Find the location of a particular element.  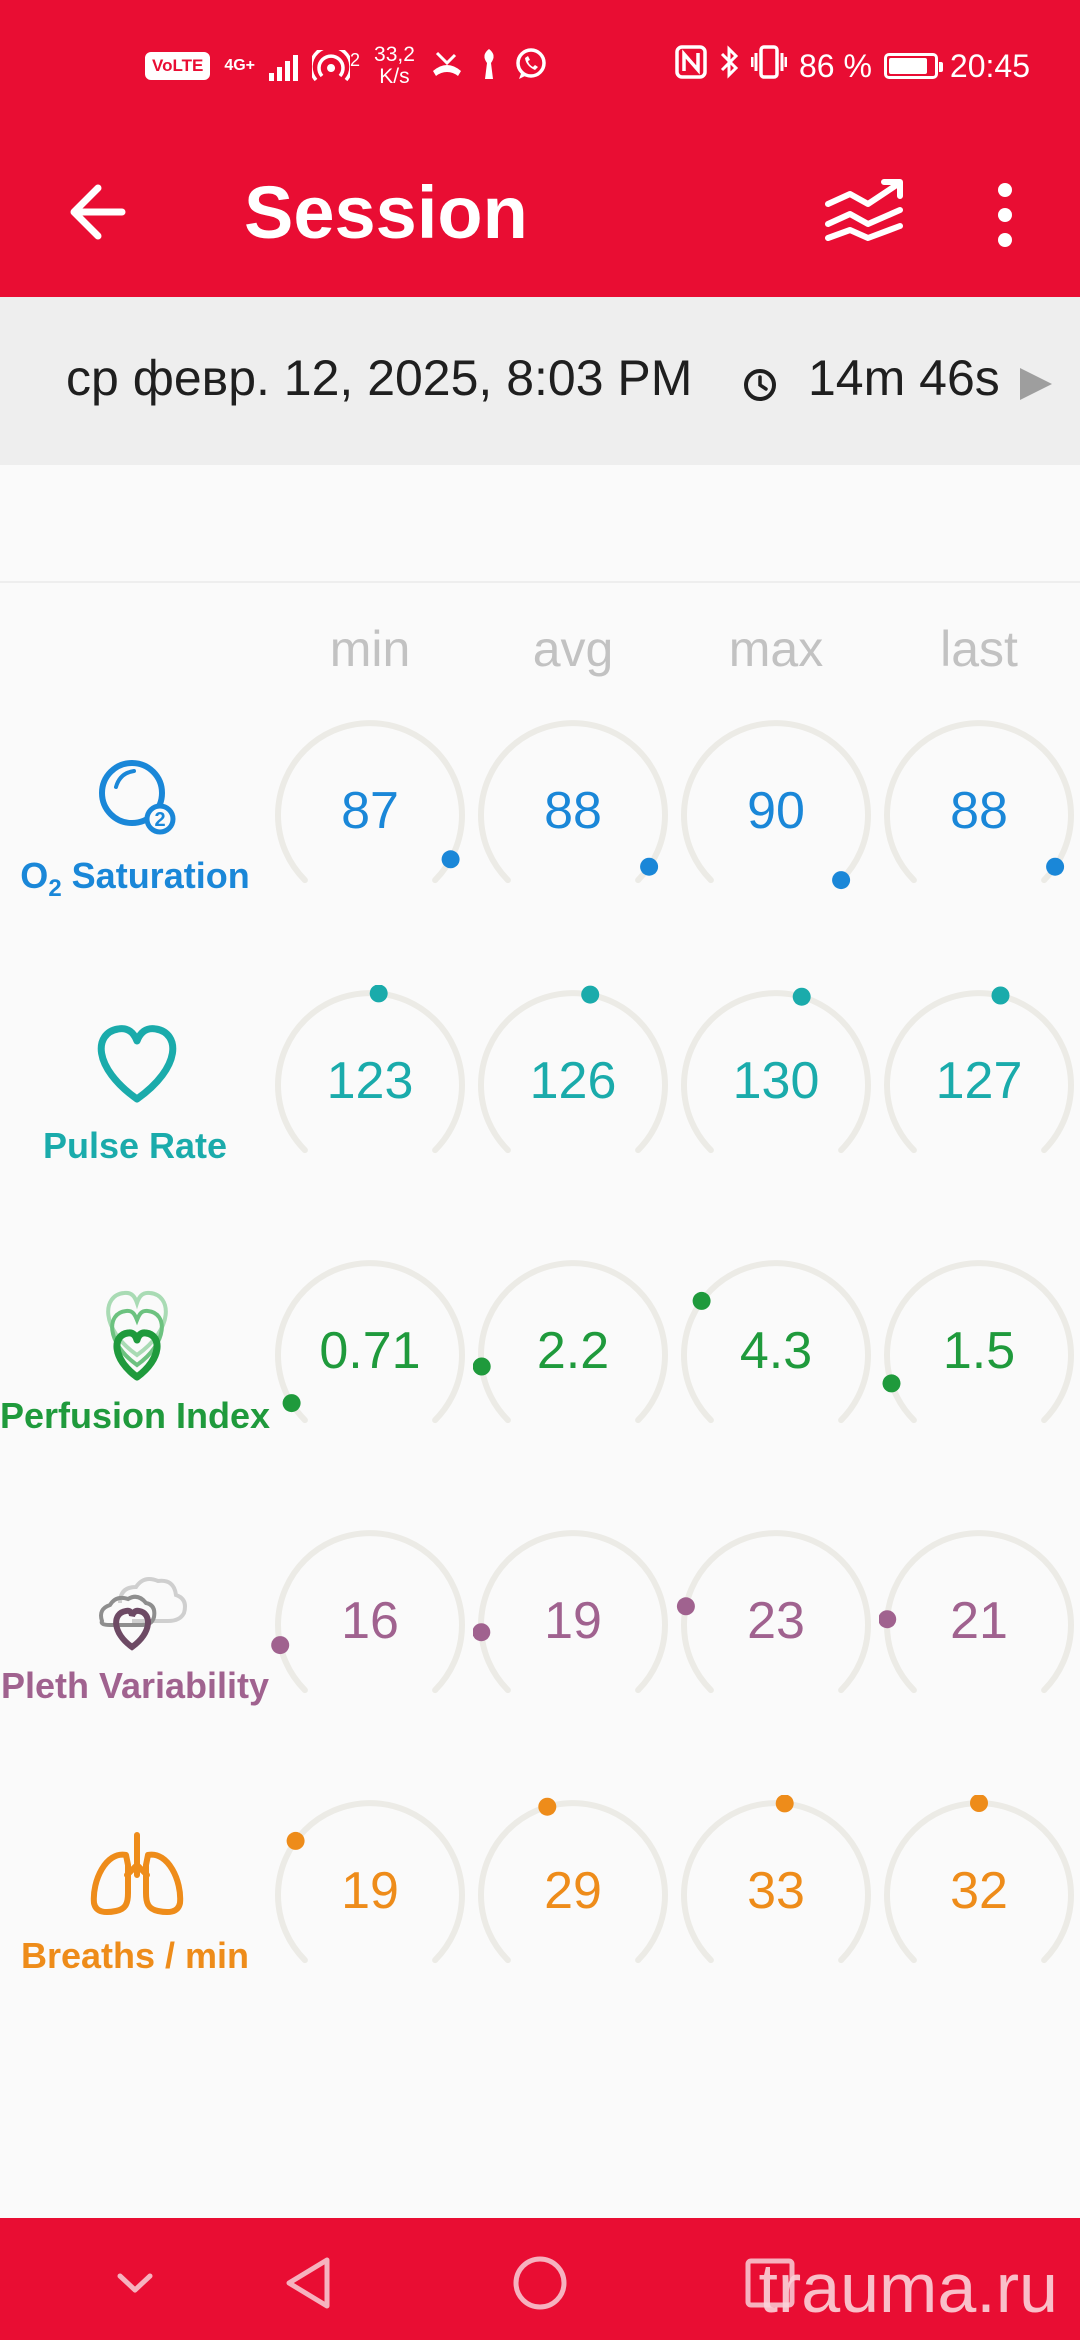

back-button is located at coordinates (100, 212).